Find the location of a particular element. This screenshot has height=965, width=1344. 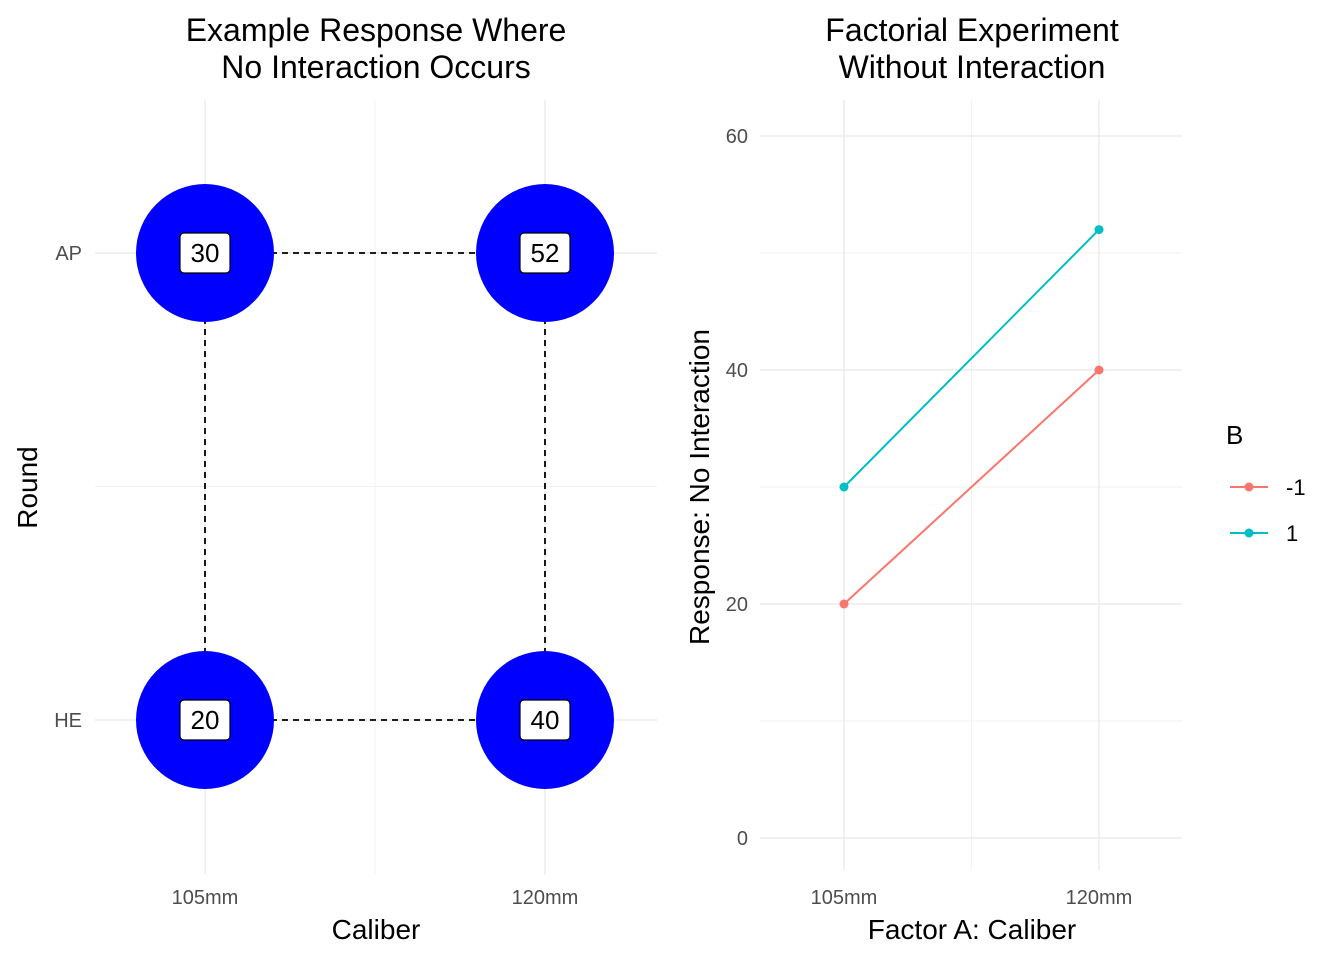

right-y-tick-label: 40 is located at coordinates (737, 371).